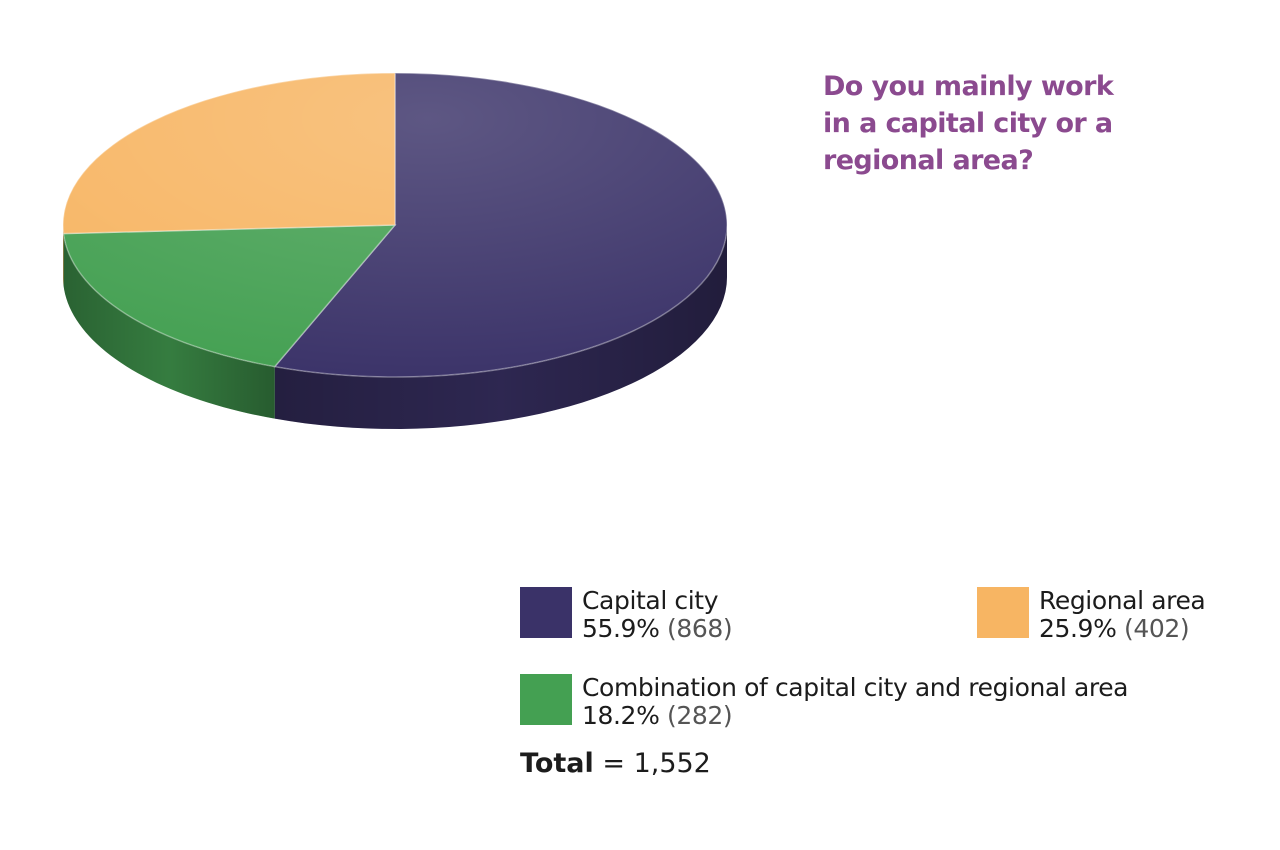 The height and width of the screenshot is (850, 1280). I want to click on legend-text-capital-city: Capital city 55.9% (868), so click(657, 614).